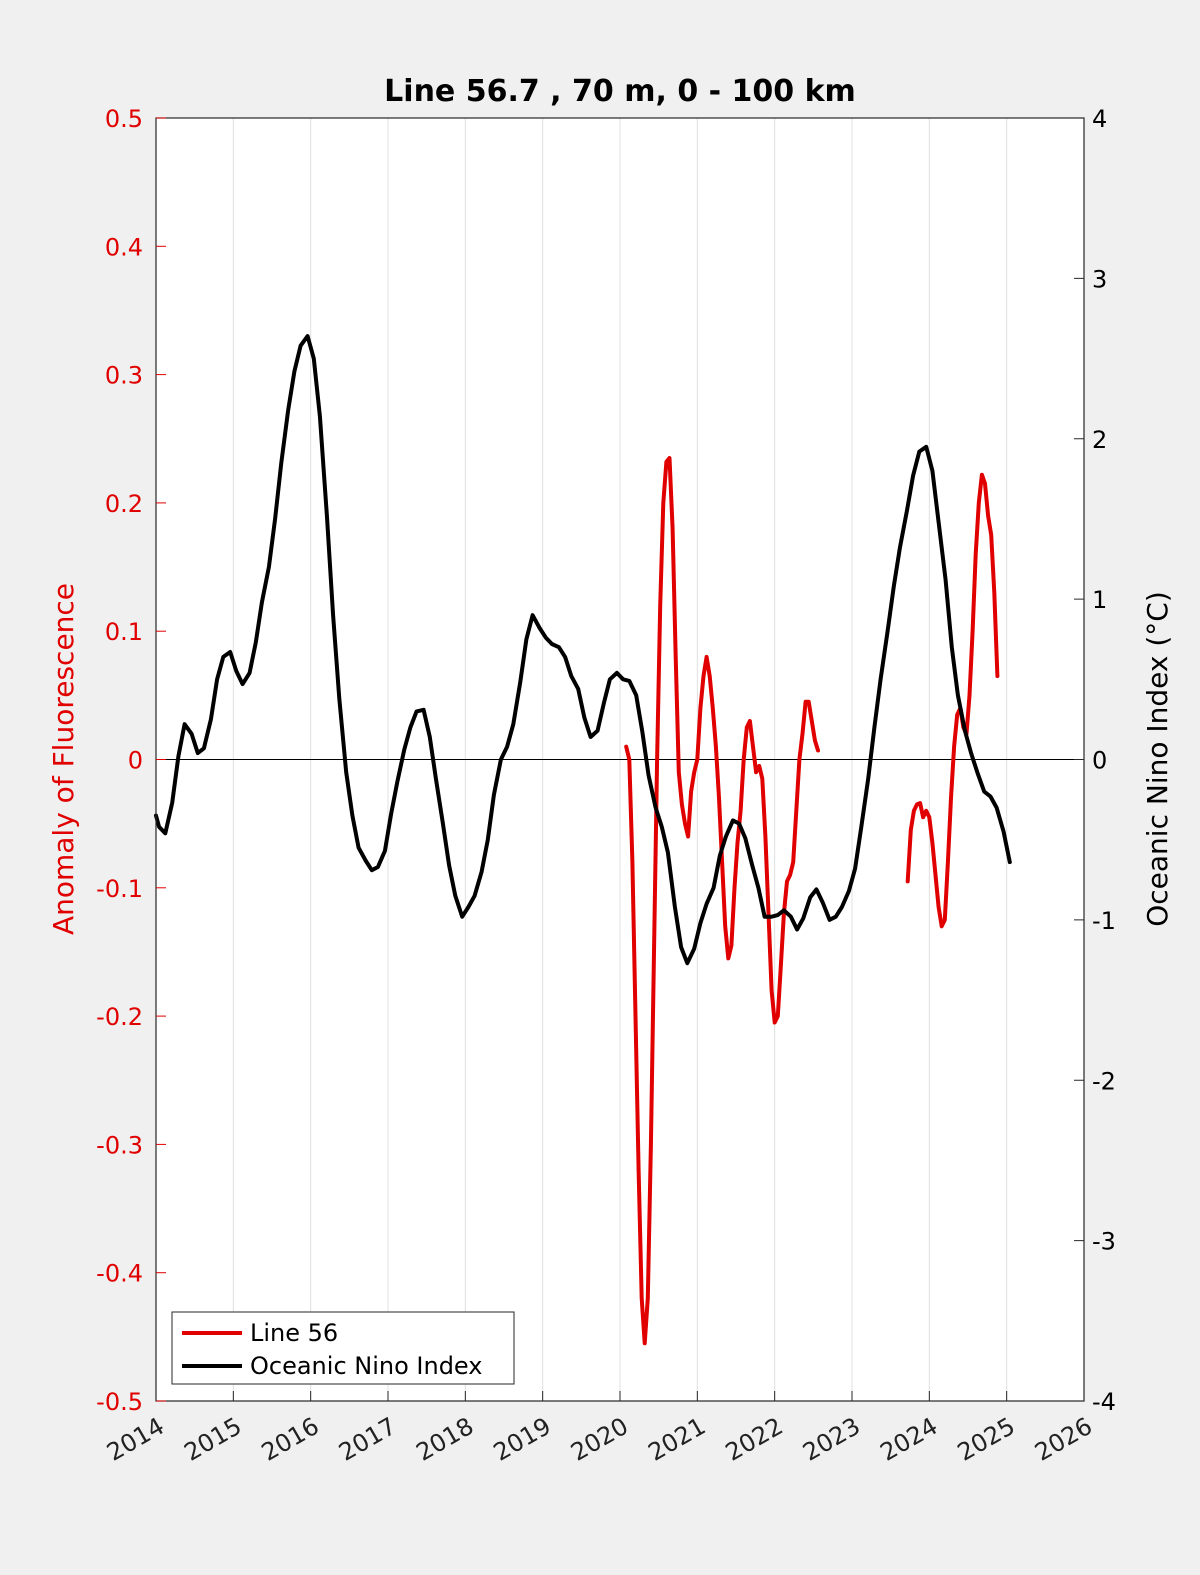 The height and width of the screenshot is (1575, 1200). I want to click on y-right-tick-label: -4, so click(1104, 1402).